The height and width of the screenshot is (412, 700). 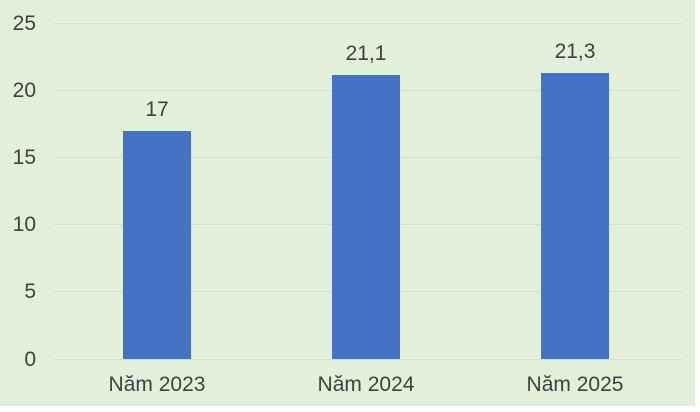 What do you see at coordinates (30, 292) in the screenshot?
I see `y-axis-tick-label: 5` at bounding box center [30, 292].